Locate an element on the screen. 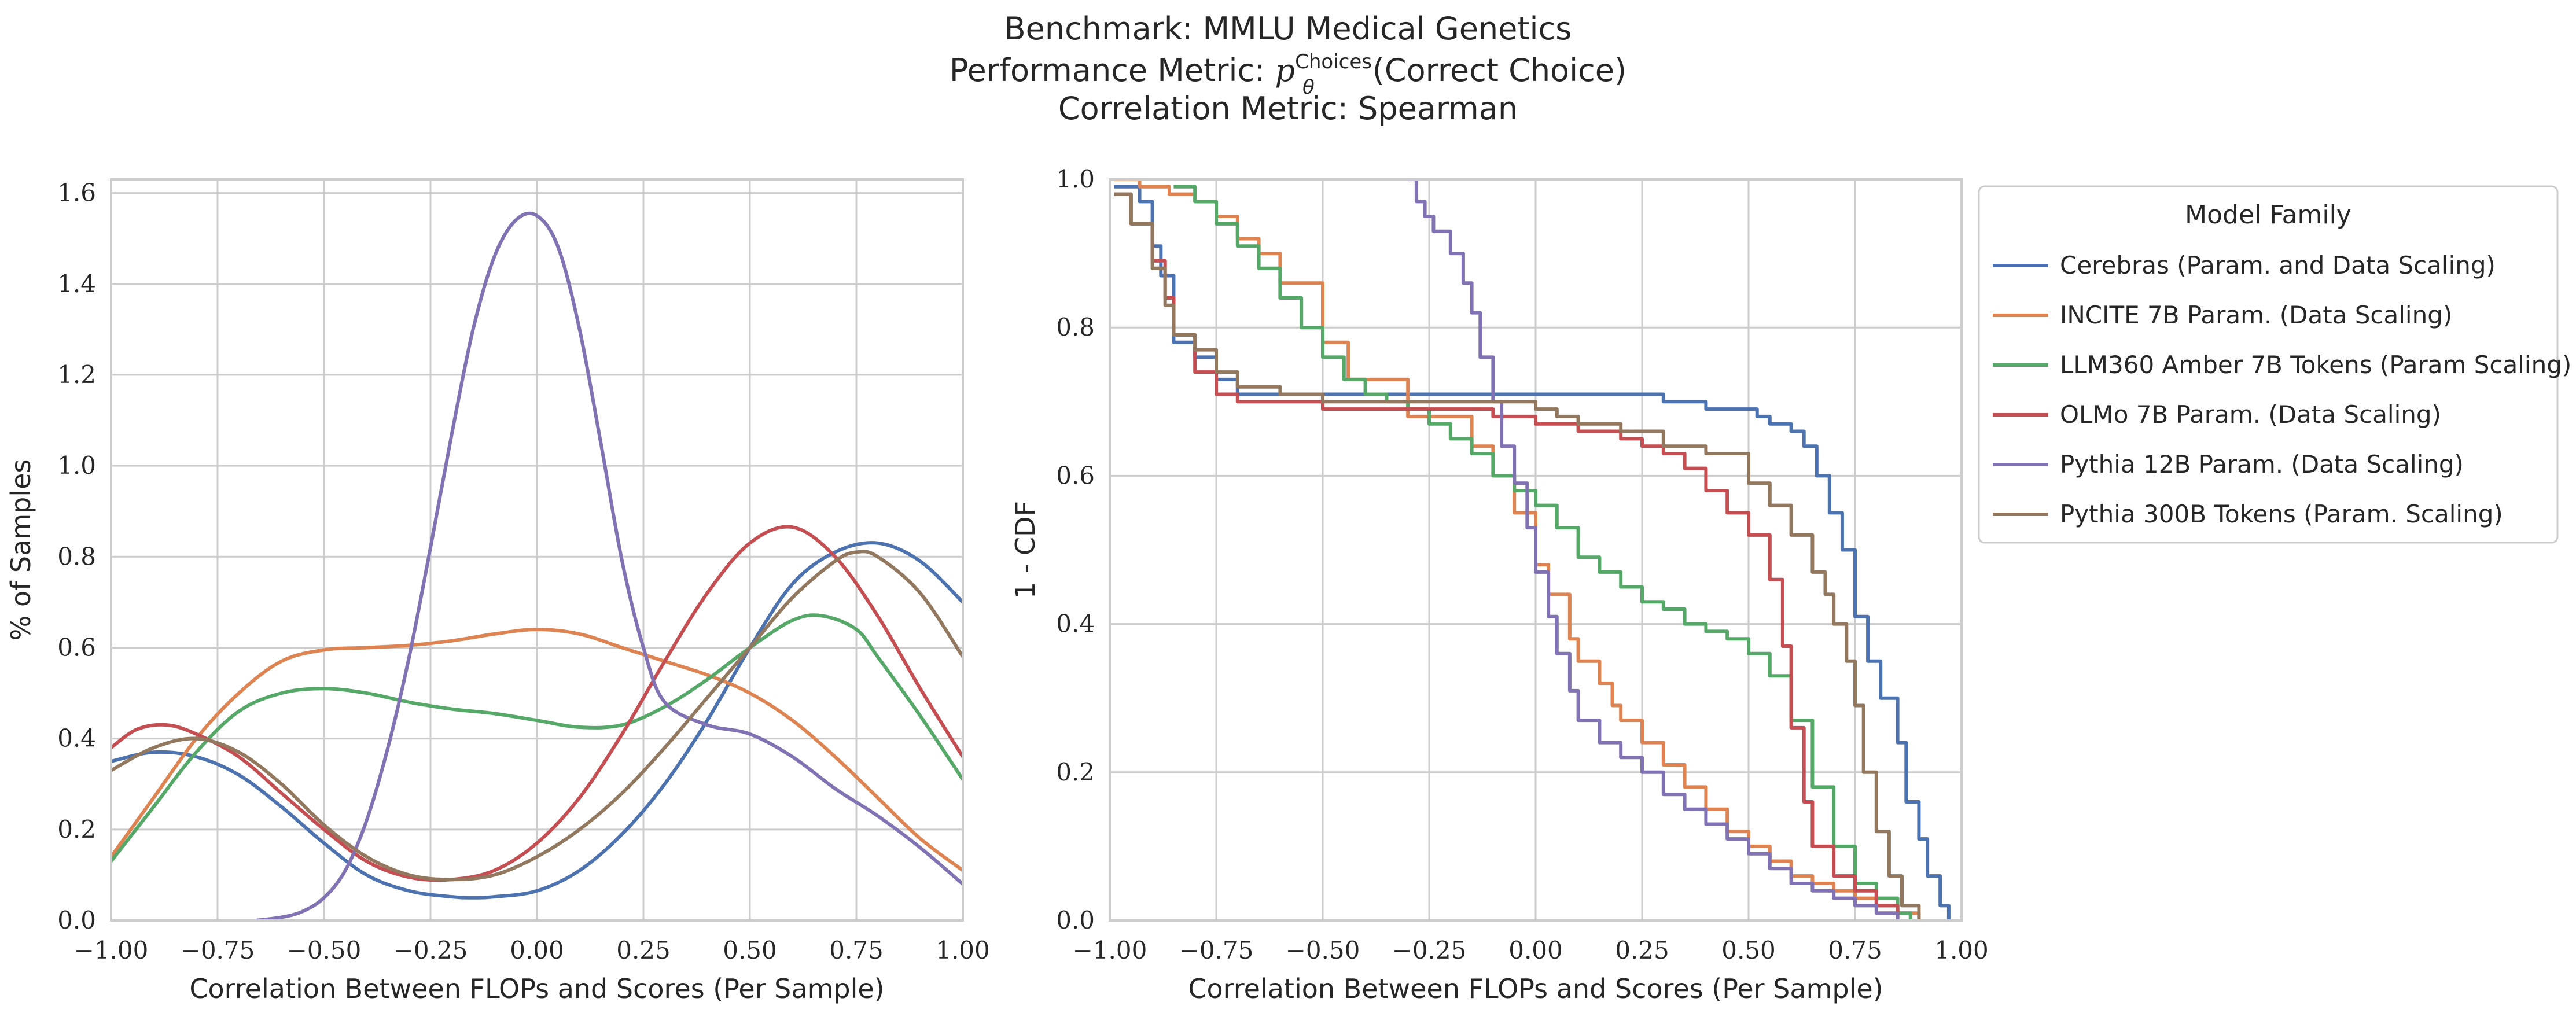  kde-series-incite-7b-param-data-scaling is located at coordinates (537, 750).